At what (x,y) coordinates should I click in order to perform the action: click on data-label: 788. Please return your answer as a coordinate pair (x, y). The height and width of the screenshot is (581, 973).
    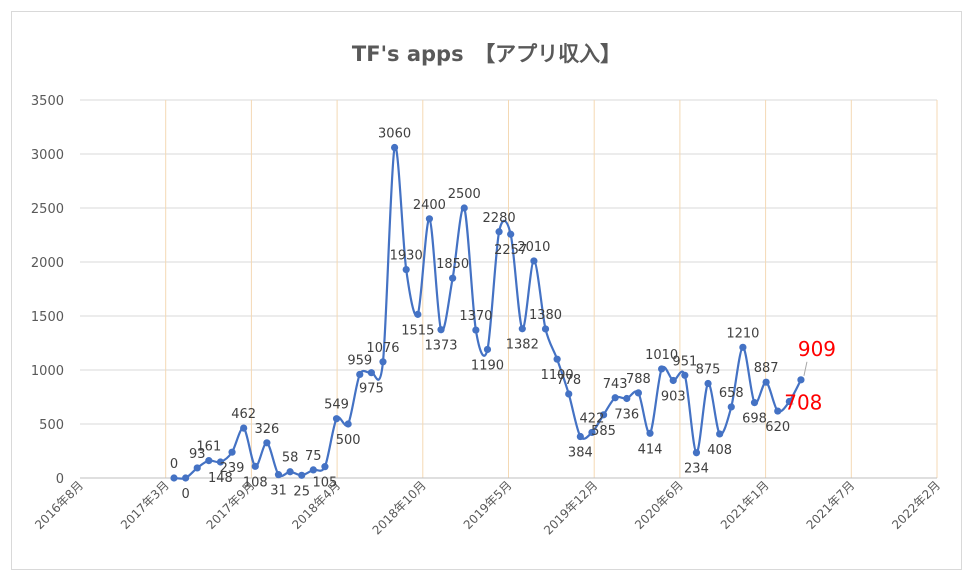
    Looking at the image, I should click on (638, 379).